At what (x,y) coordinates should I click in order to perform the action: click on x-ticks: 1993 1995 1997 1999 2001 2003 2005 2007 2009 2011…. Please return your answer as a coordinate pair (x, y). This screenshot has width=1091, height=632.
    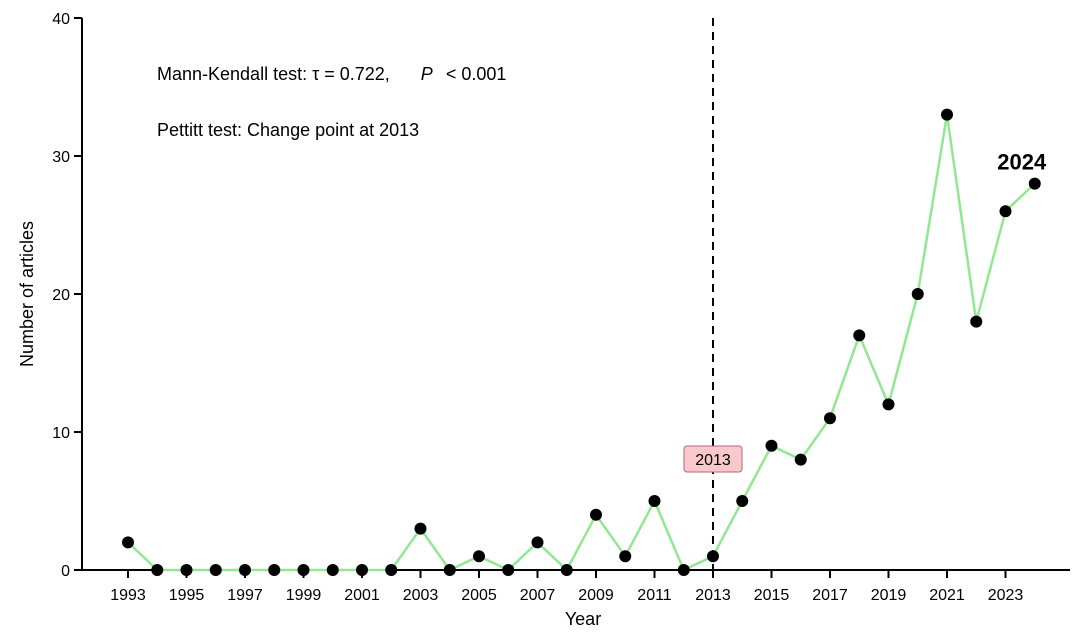
    Looking at the image, I should click on (566, 587).